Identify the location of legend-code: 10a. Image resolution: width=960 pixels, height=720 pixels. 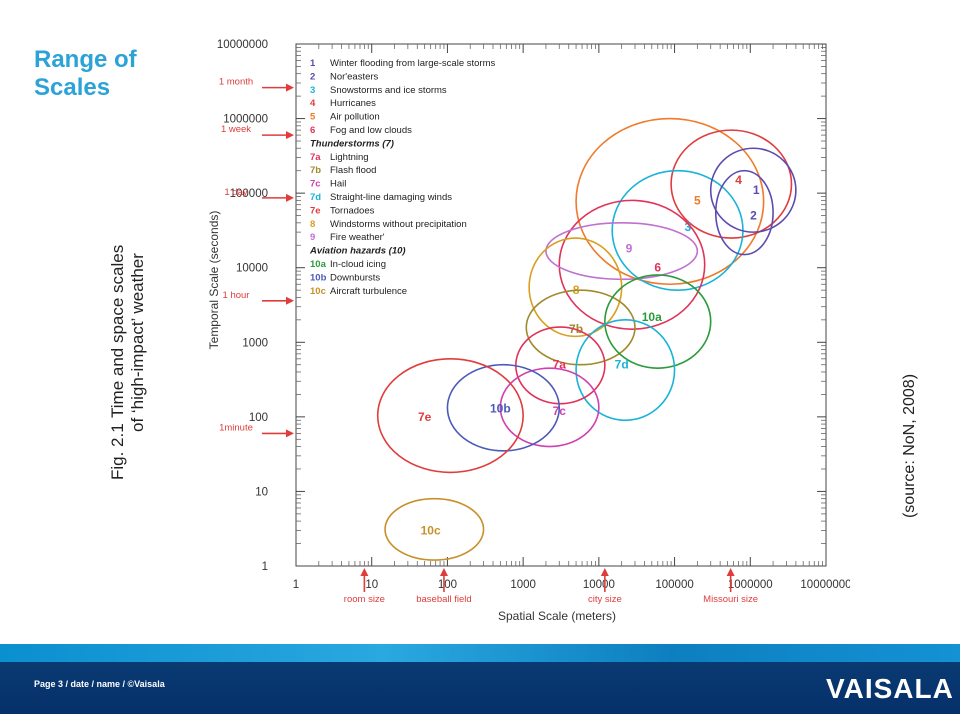
(318, 264).